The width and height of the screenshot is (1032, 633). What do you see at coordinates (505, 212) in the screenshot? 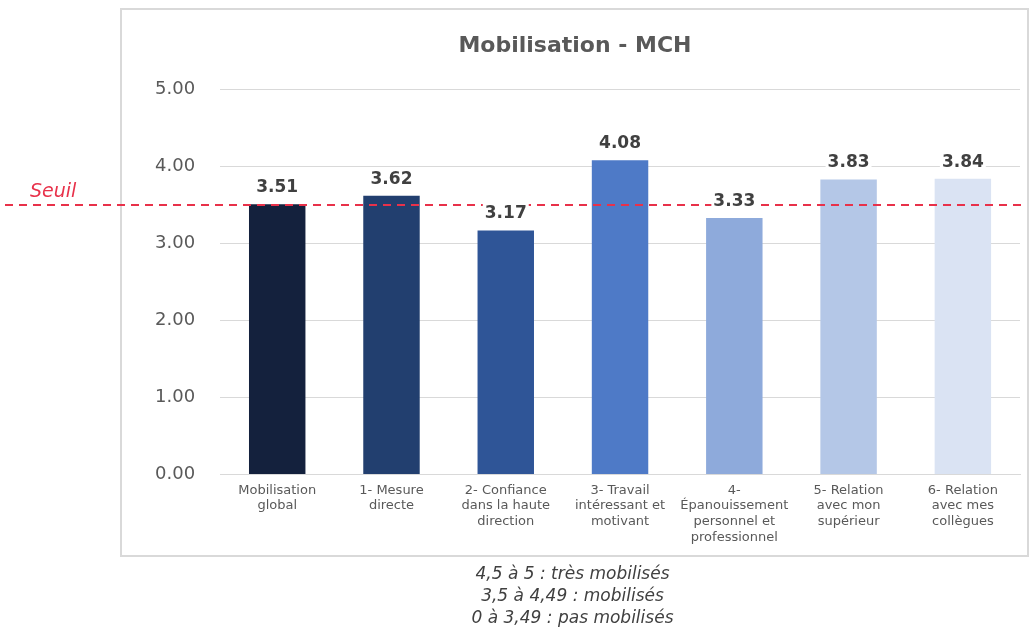
I see `data-label: 3.17` at bounding box center [505, 212].